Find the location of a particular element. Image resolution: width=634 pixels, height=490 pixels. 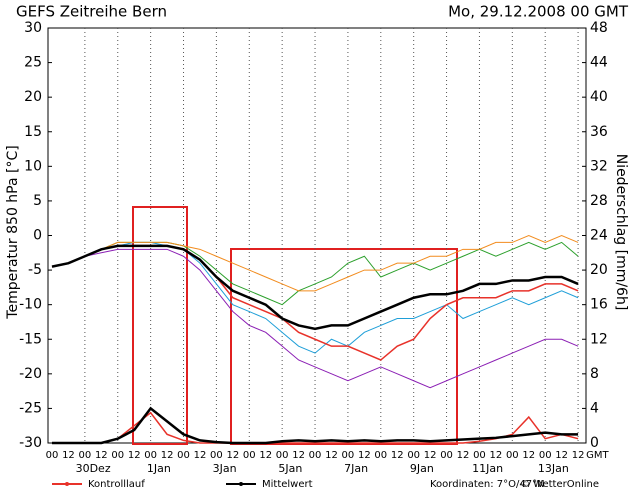

y2-tick-label: 16 is located at coordinates (599, 305).